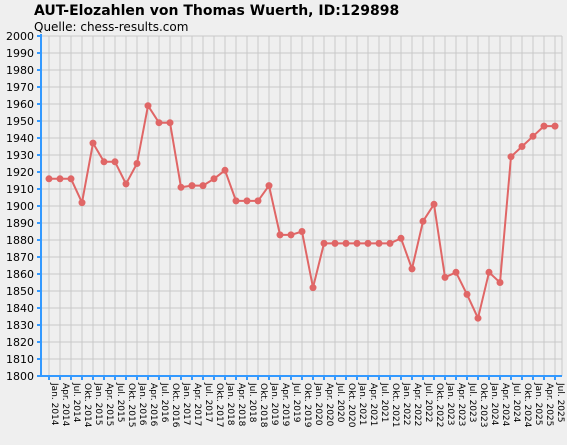  What do you see at coordinates (20, 308) in the screenshot?
I see `y-tick-label: 1840` at bounding box center [20, 308].